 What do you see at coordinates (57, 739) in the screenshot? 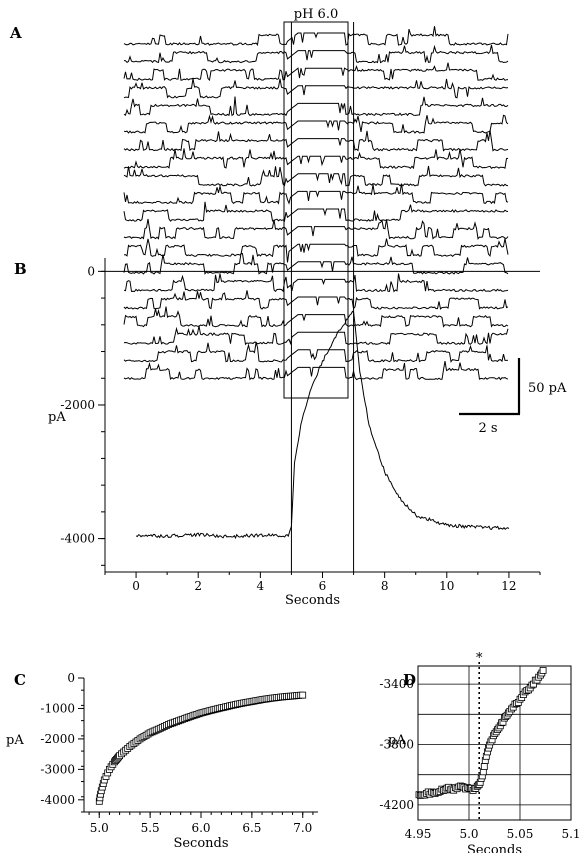
I see `c-y-tick-label: -2000` at bounding box center [57, 739].